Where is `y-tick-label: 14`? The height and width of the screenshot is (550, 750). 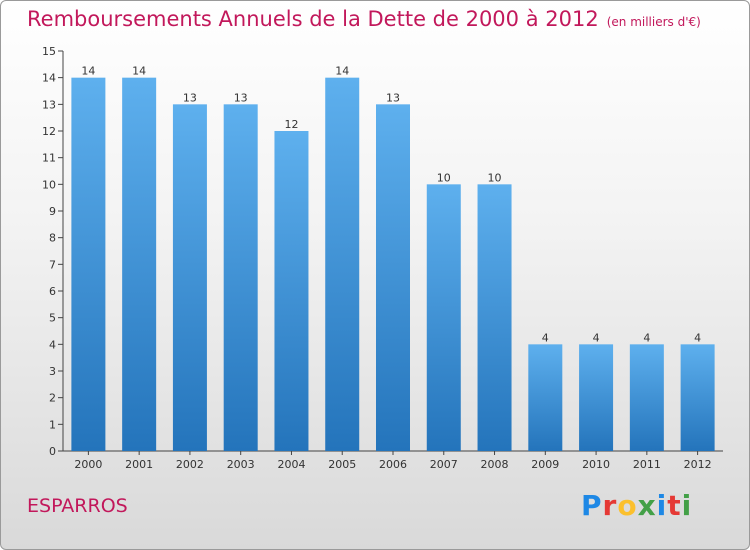 y-tick-label: 14 is located at coordinates (49, 78).